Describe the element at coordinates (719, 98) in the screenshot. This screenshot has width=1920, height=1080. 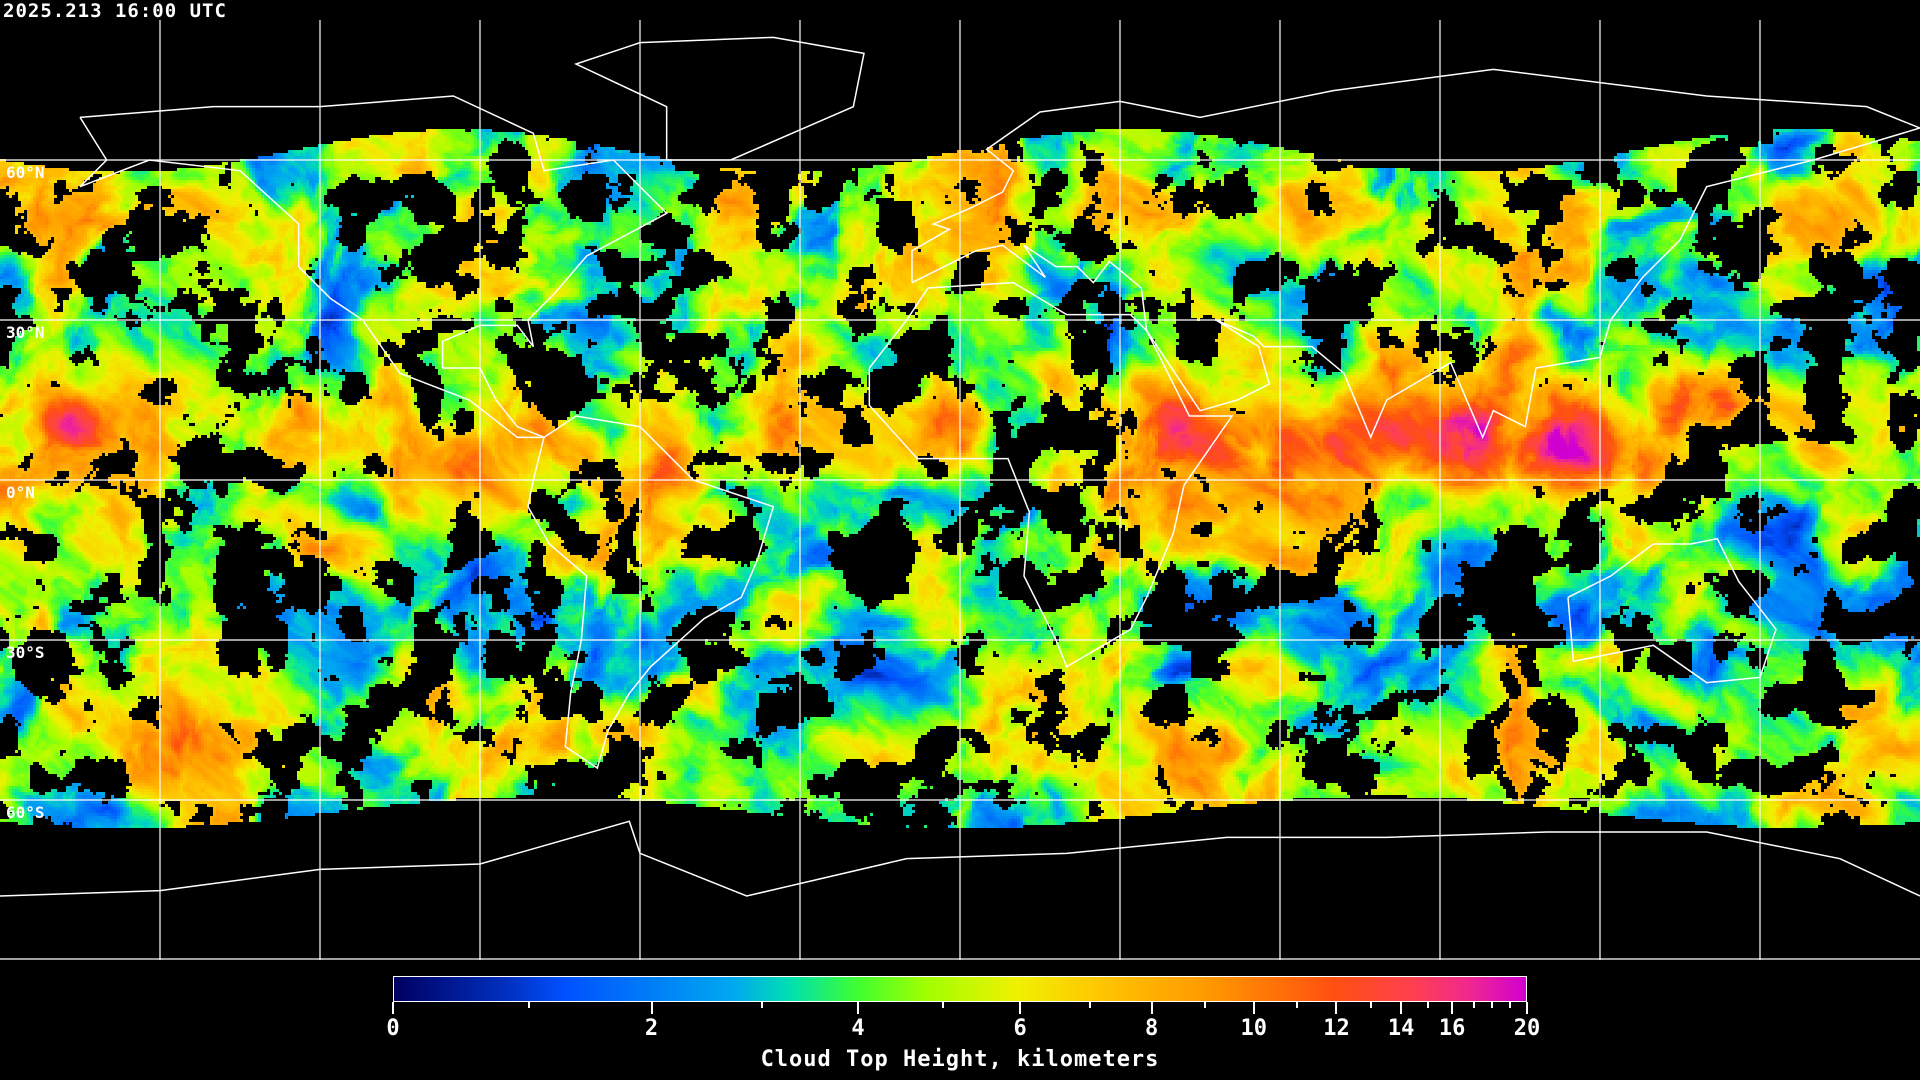
I see `coastline-greenland` at that location.